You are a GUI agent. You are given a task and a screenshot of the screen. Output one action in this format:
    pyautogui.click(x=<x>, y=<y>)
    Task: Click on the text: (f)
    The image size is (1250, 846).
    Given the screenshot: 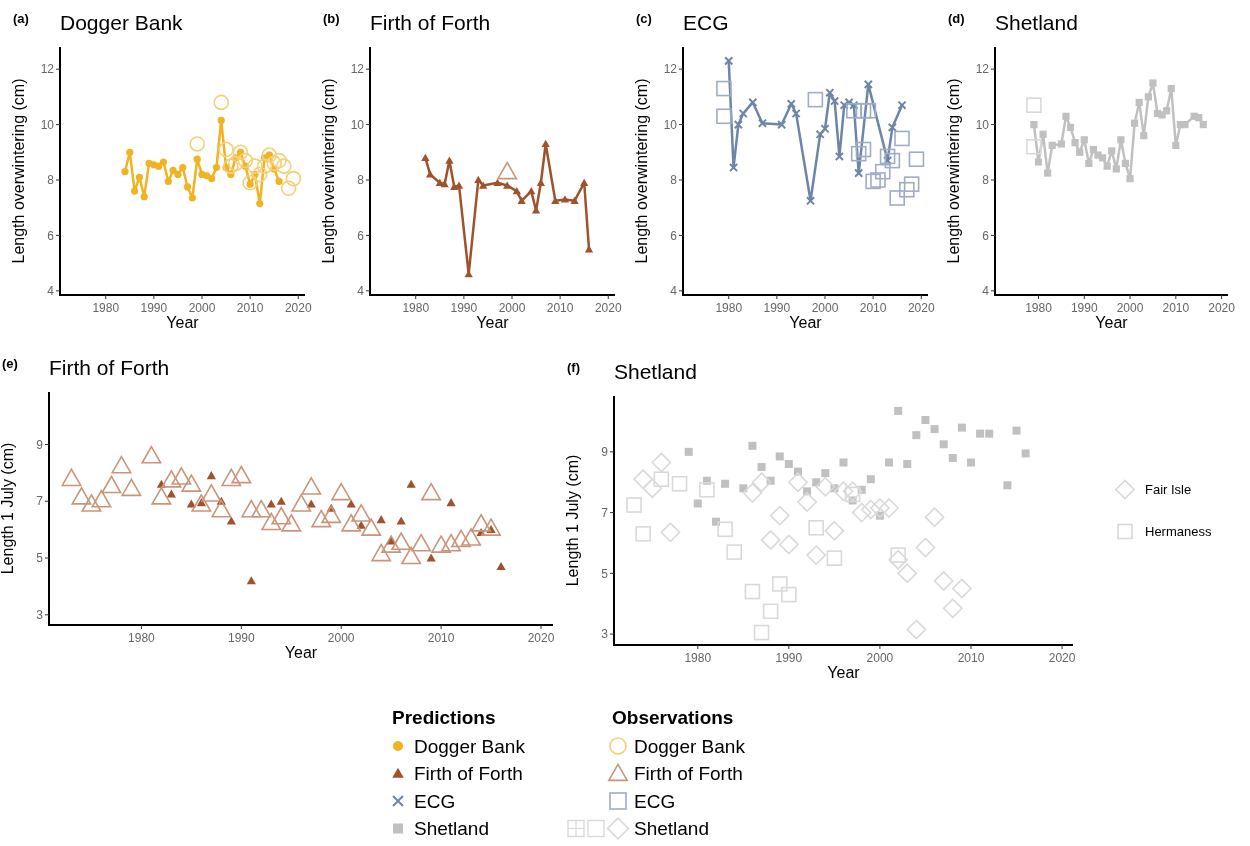 What is the action you would take?
    pyautogui.click(x=573, y=367)
    